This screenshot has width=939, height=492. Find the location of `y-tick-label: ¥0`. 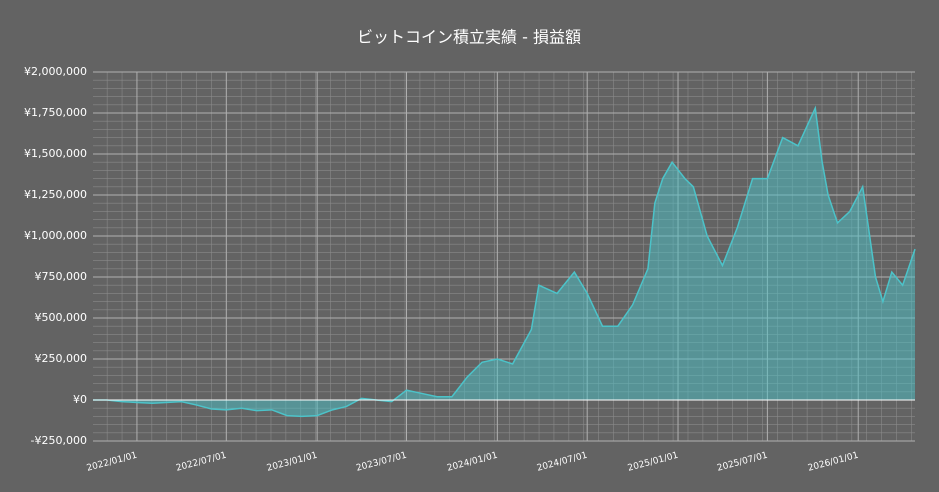

y-tick-label: ¥0 is located at coordinates (80, 399).